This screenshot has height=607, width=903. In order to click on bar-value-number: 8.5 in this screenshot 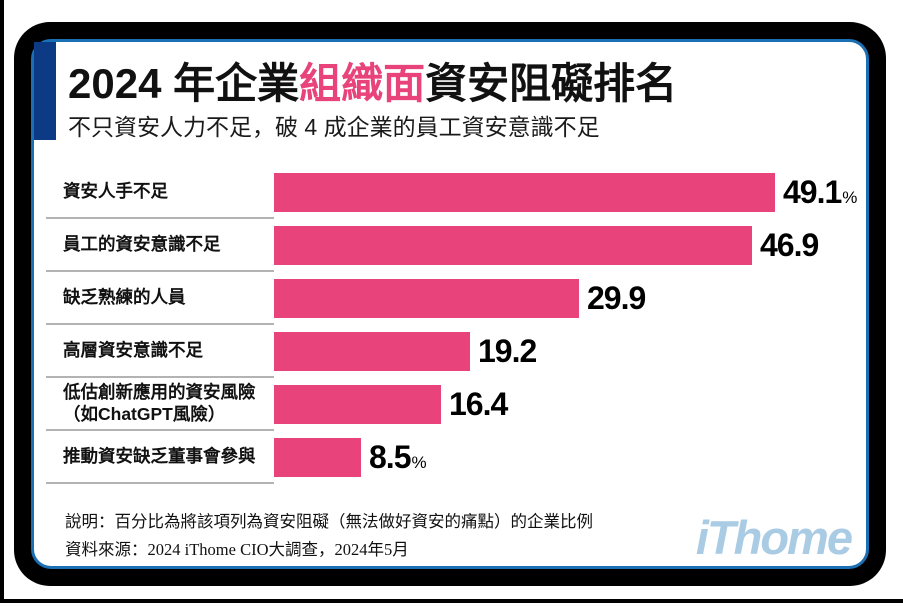, I will do `click(390, 457)`.